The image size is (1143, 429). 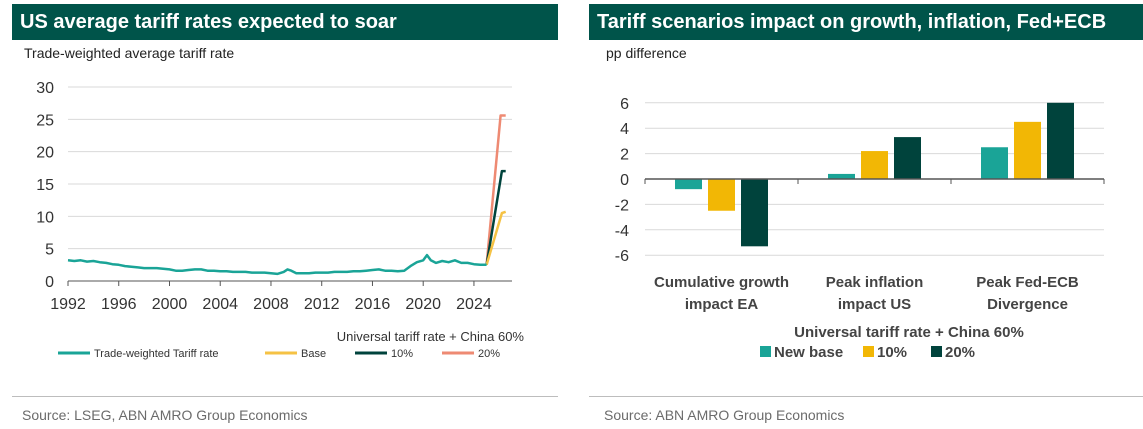 I want to click on y-tick-label: 6, so click(x=624, y=104).